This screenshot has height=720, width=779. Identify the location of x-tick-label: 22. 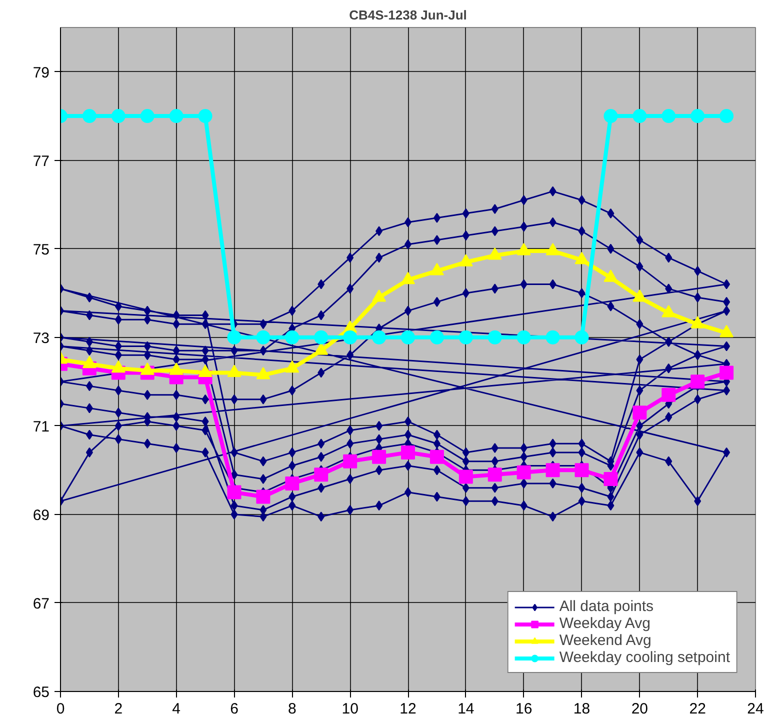
(697, 709).